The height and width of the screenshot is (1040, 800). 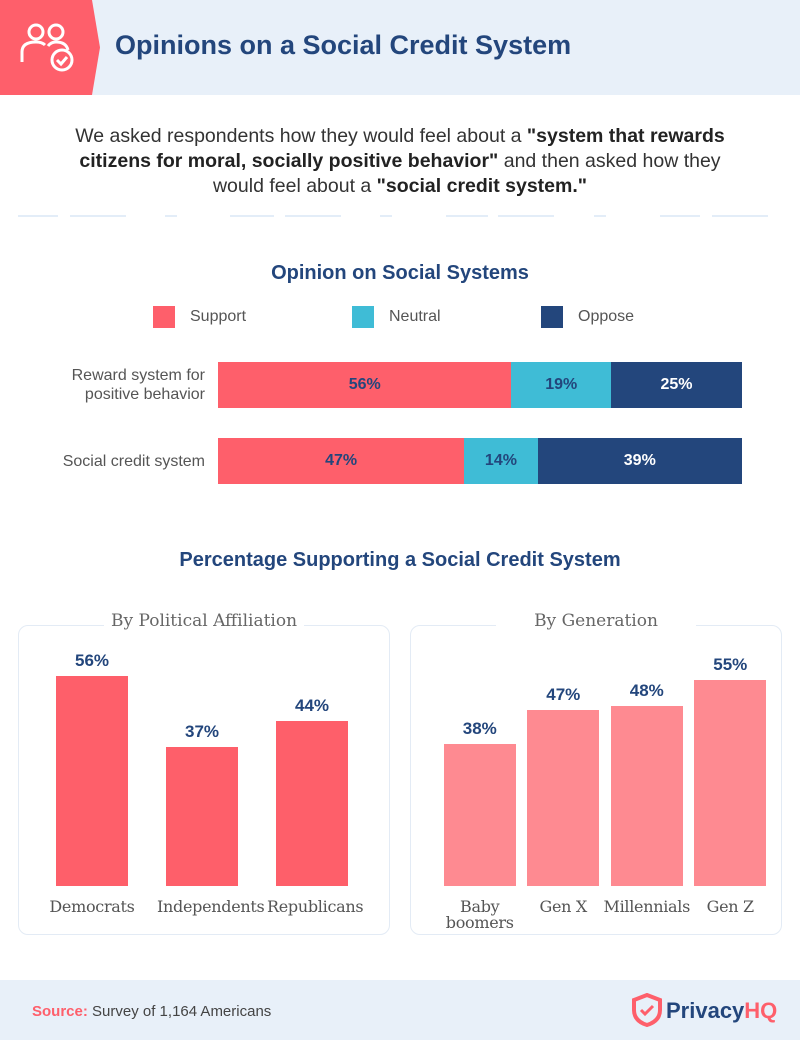 I want to click on legend-label: Oppose, so click(x=606, y=316).